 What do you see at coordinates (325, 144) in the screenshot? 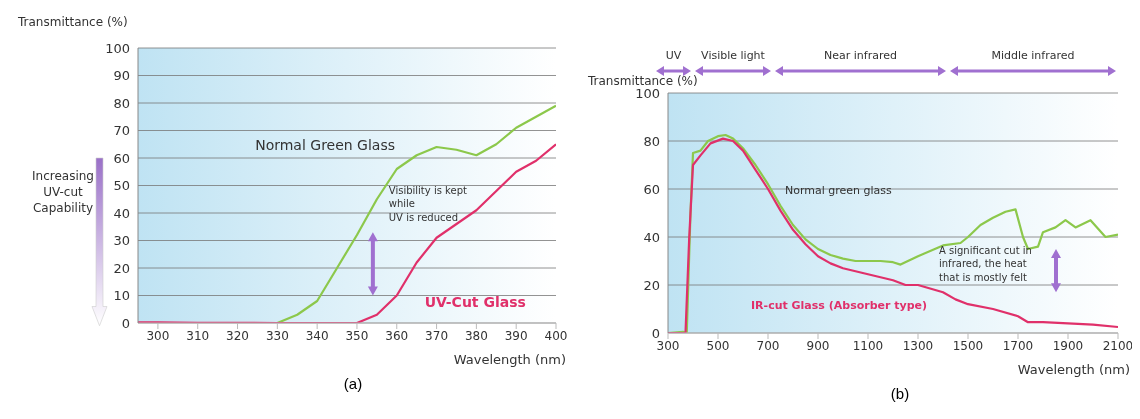
I see `series-label: Normal Green Glass` at bounding box center [325, 144].